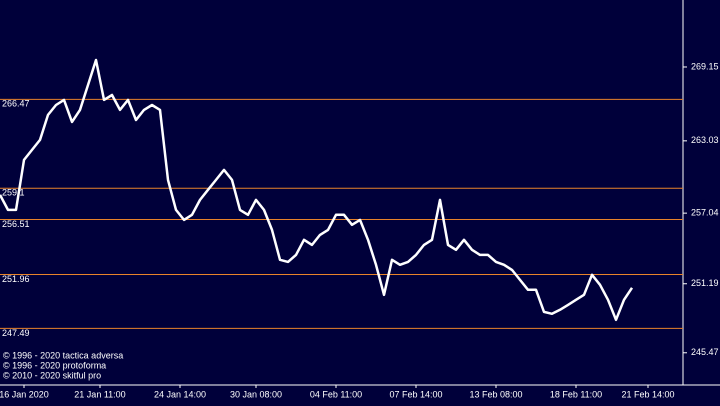 This screenshot has height=406, width=720. I want to click on x-tick-label: 18 Feb 11:00, so click(576, 394).